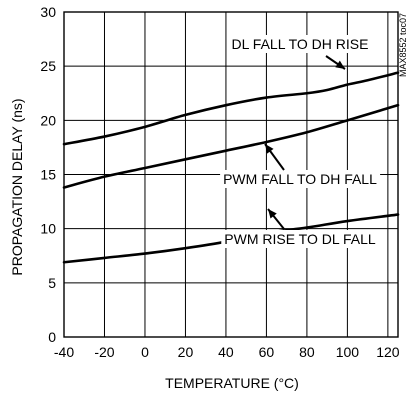 The image size is (412, 396). I want to click on y-tick-label: 30, so click(48, 12).